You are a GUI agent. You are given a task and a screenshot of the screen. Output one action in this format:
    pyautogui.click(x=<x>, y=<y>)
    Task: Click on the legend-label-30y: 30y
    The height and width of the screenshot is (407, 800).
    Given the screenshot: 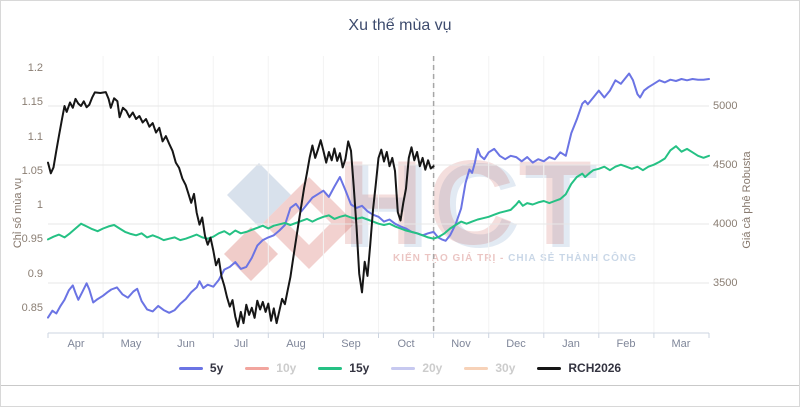 What is the action you would take?
    pyautogui.click(x=505, y=368)
    